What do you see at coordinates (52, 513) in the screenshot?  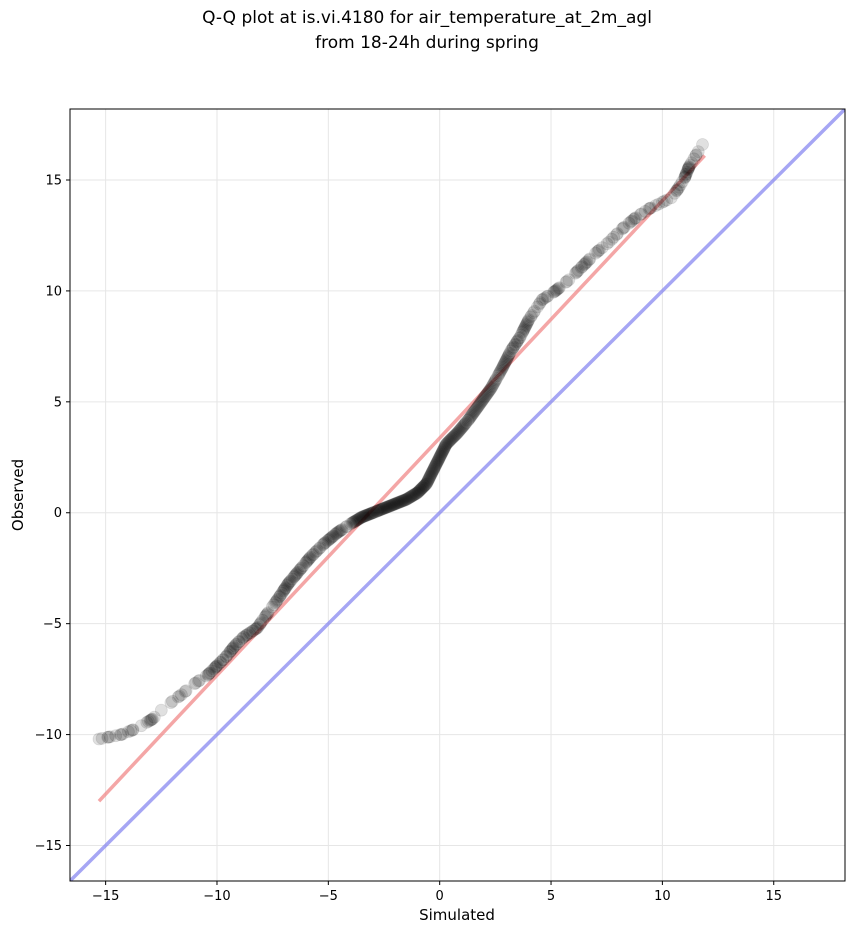 I see `y-axis-ticks: −15 −10 −5 0 5 10 15` at bounding box center [52, 513].